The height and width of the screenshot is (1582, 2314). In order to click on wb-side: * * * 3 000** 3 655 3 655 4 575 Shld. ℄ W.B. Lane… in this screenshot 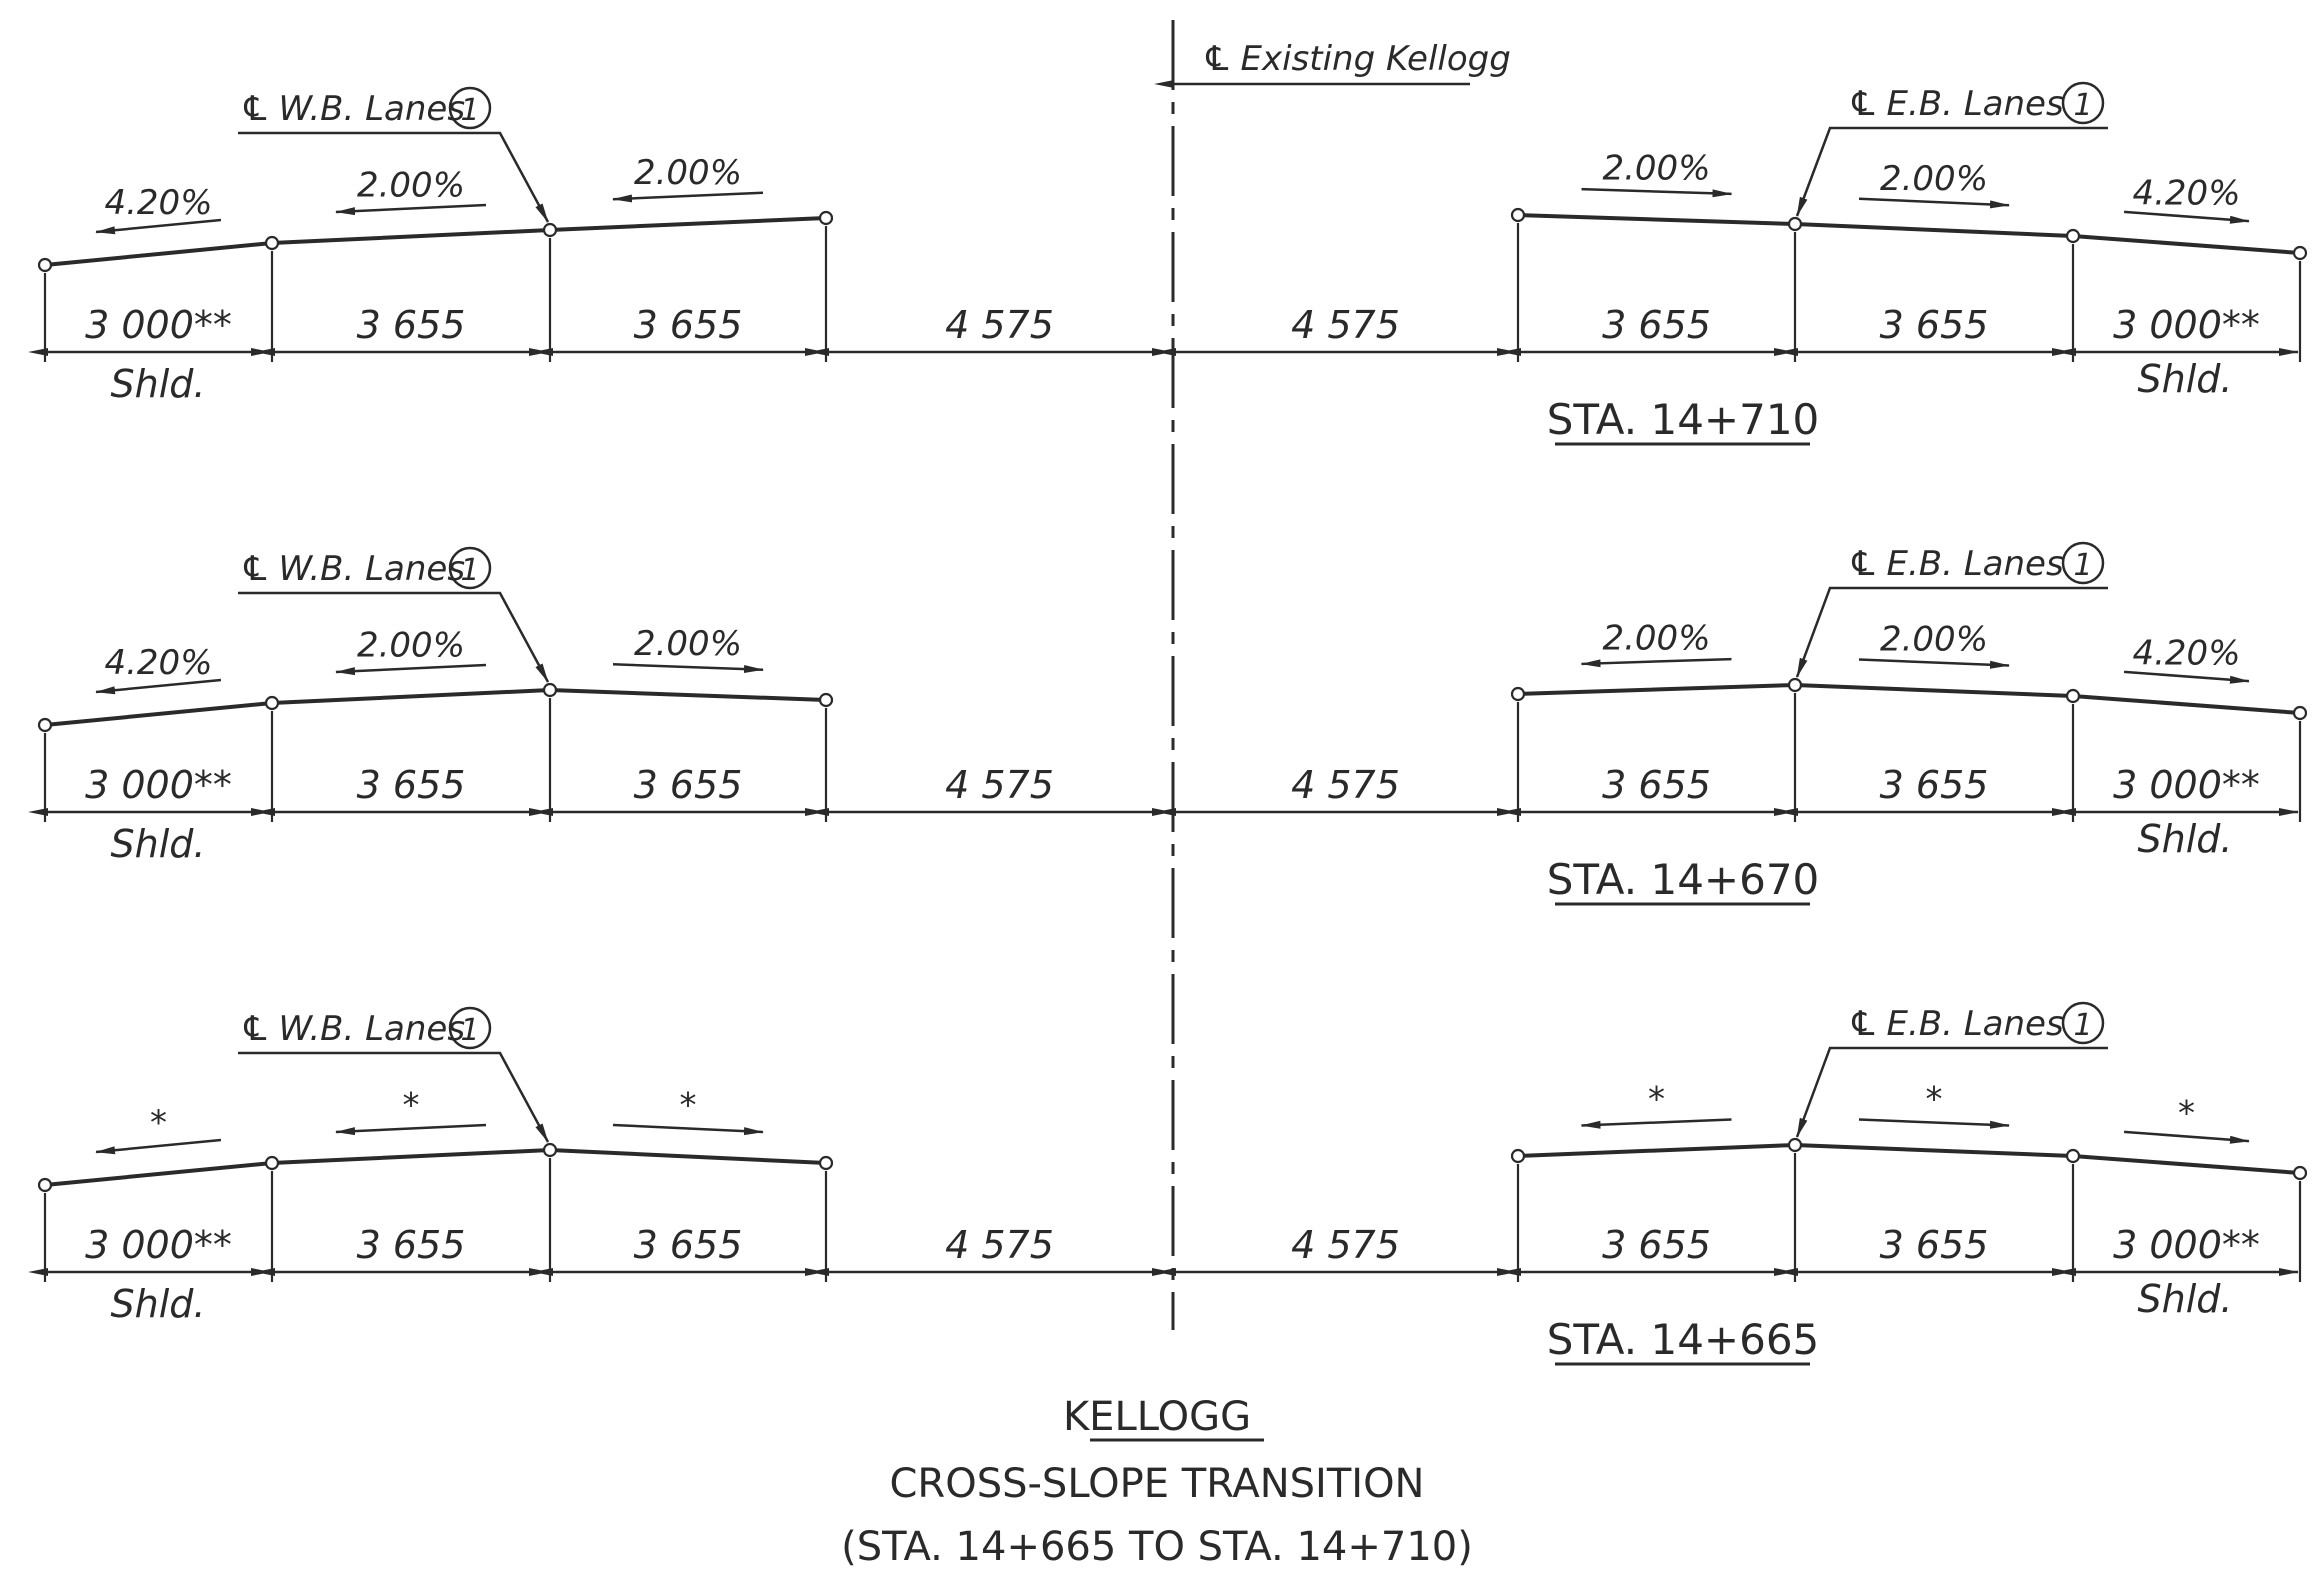, I will do `click(600, 1166)`.